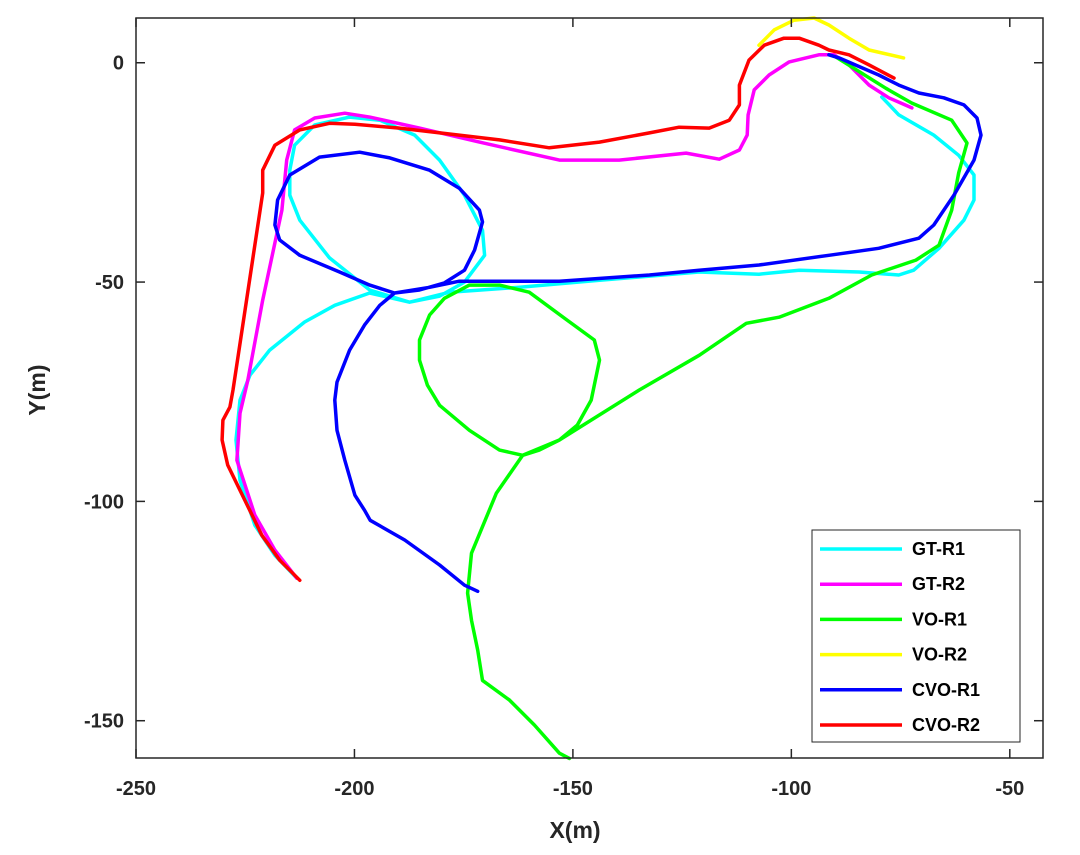 This screenshot has width=1080, height=855. Describe the element at coordinates (109, 283) in the screenshot. I see `y-tick-label: -50` at that location.